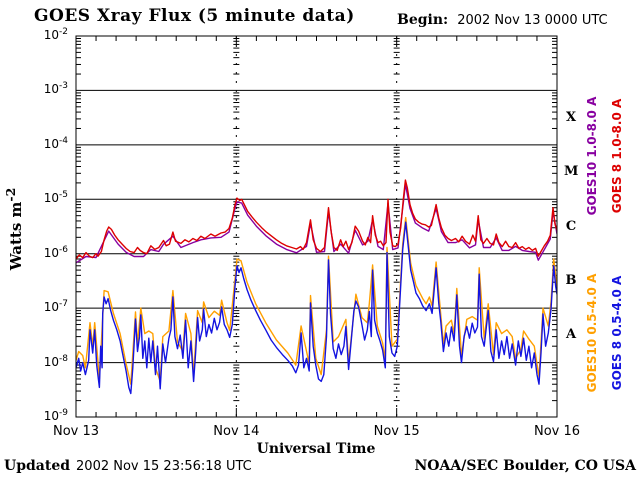 This screenshot has height=480, width=640. What do you see at coordinates (316, 449) in the screenshot?
I see `x-axis-title: Universal Time` at bounding box center [316, 449].